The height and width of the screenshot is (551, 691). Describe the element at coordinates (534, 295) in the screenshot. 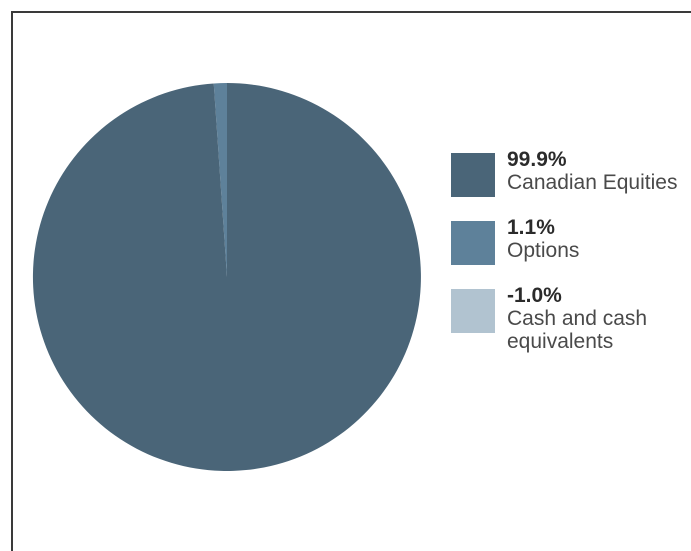

I see `legend-value: -1.0%` at that location.